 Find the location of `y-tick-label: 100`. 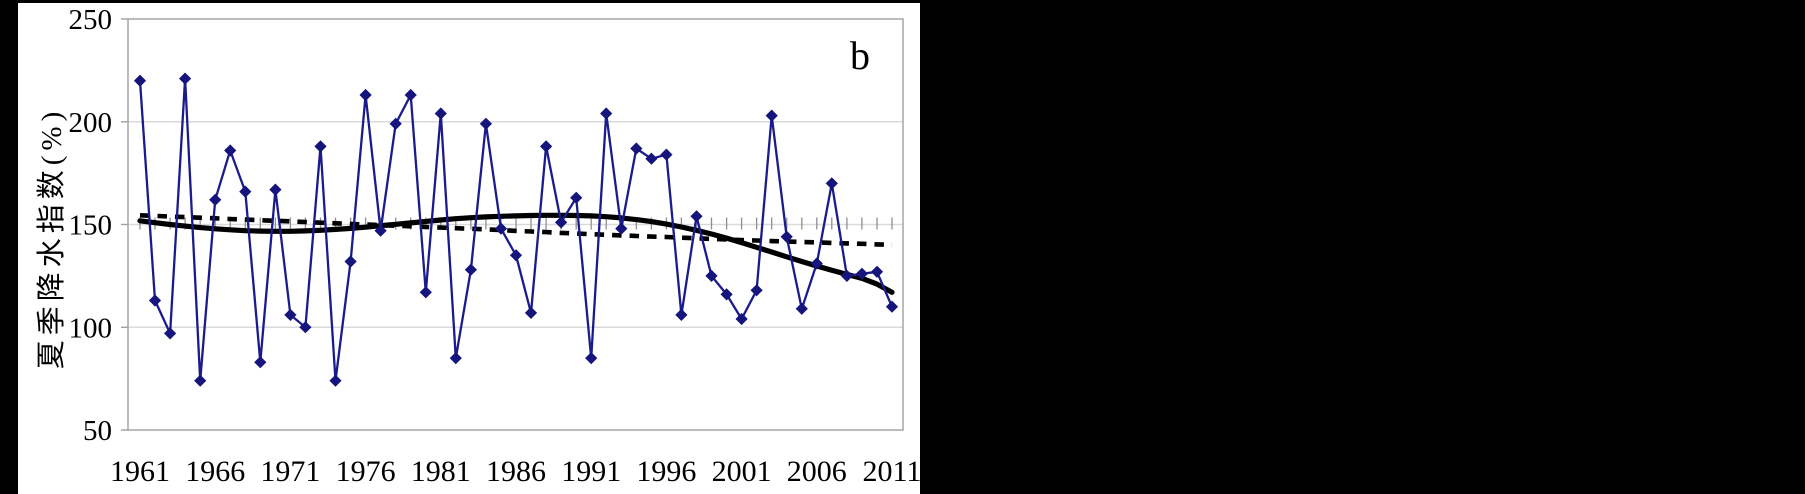

y-tick-label: 100 is located at coordinates (91, 328).